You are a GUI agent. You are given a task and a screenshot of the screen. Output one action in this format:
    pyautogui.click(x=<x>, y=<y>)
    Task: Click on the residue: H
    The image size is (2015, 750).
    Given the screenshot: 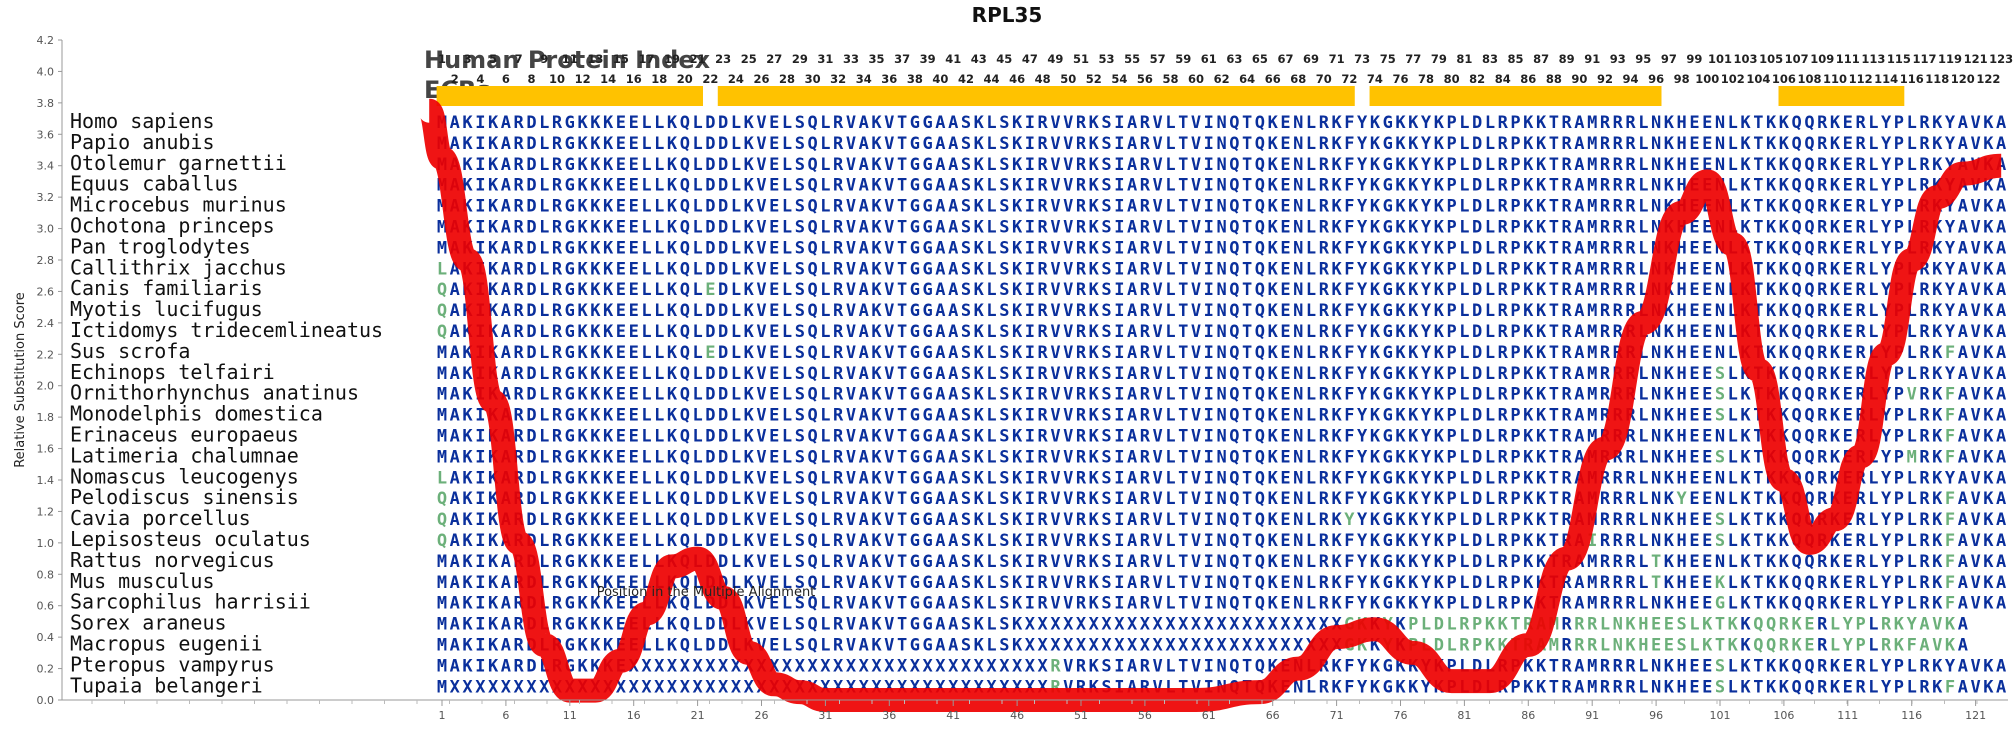 What is the action you would take?
    pyautogui.click(x=1682, y=123)
    